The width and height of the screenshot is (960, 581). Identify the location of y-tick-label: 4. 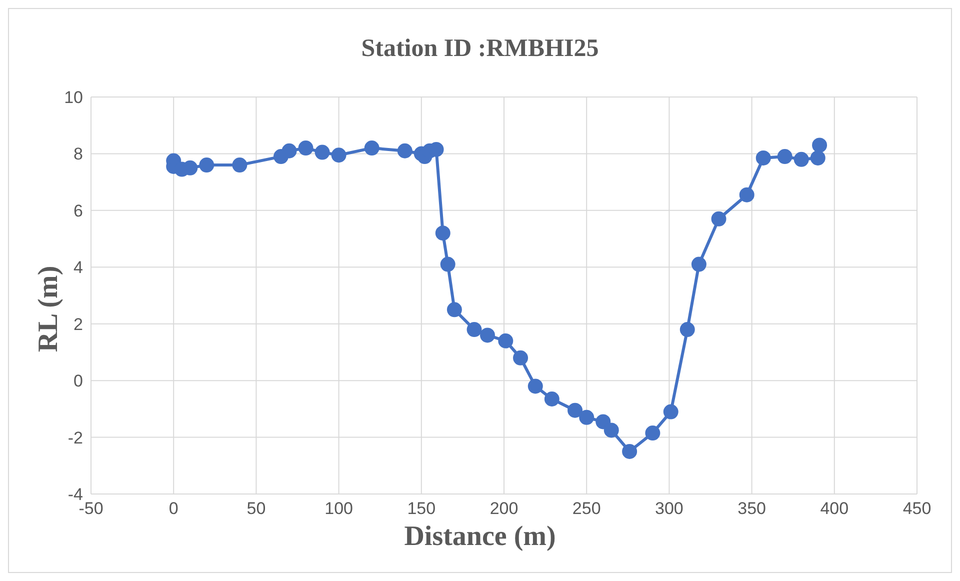
(78, 268).